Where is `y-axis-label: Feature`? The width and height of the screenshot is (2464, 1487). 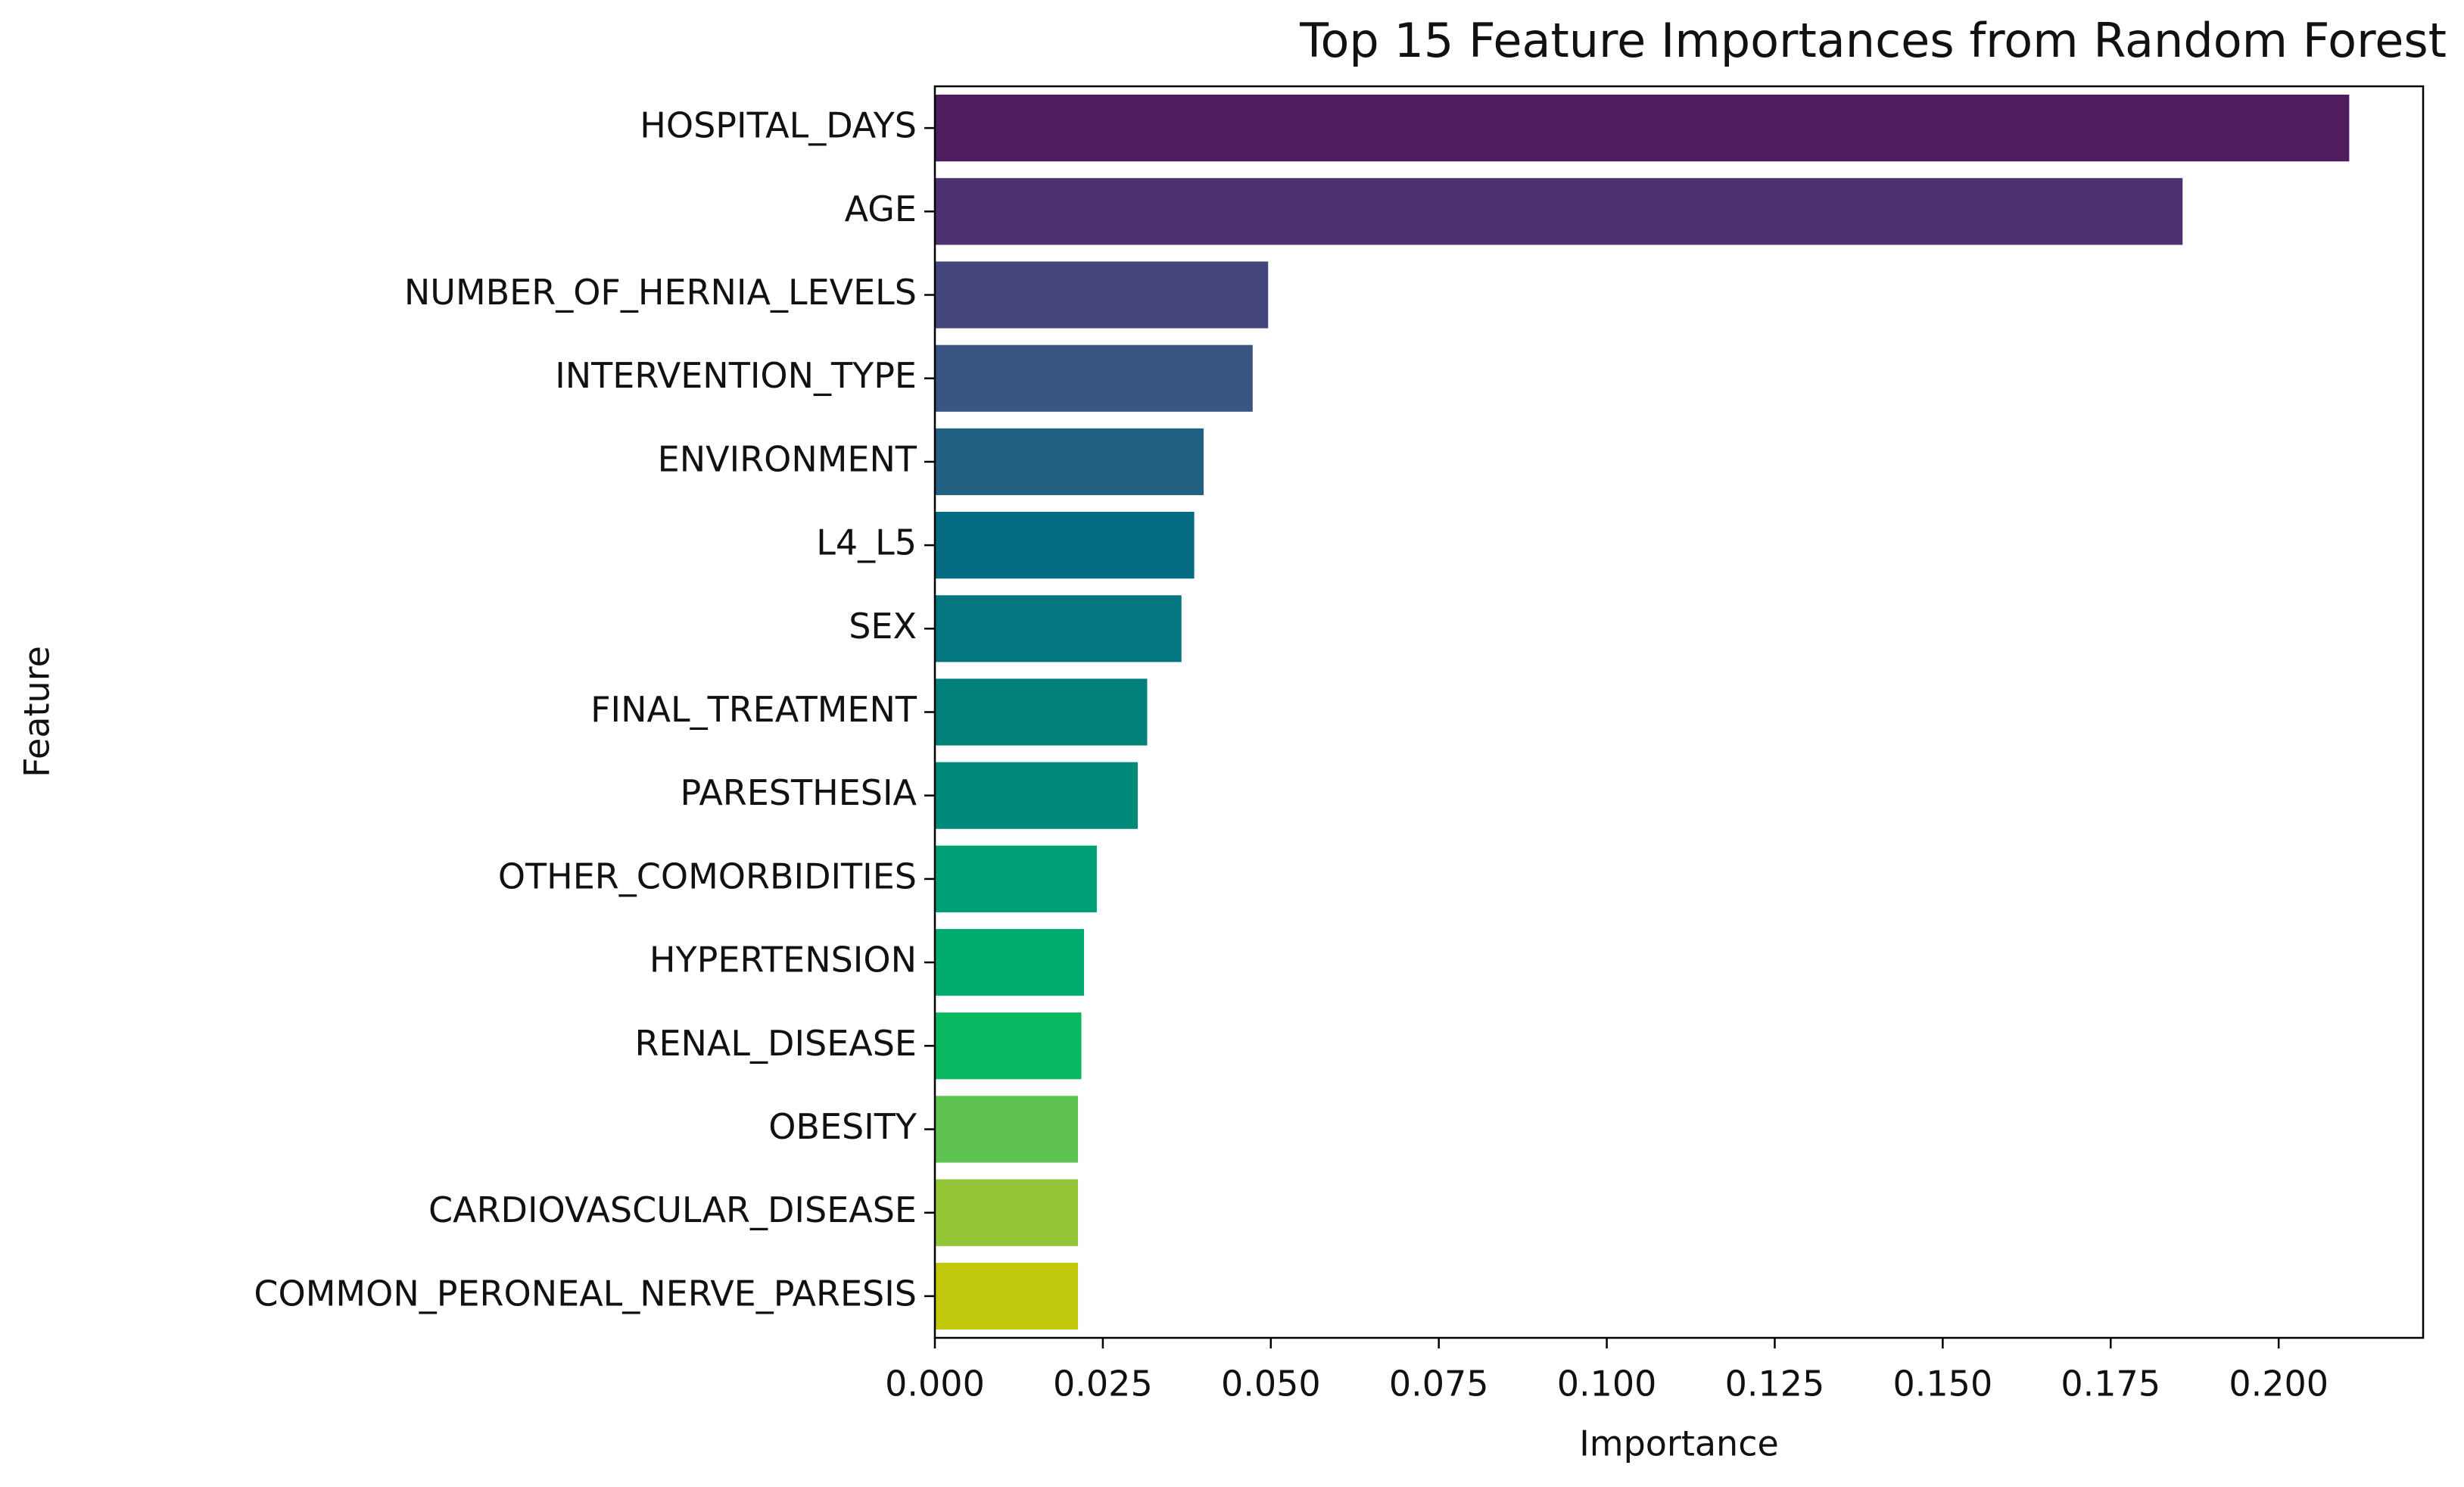 y-axis-label: Feature is located at coordinates (37, 712).